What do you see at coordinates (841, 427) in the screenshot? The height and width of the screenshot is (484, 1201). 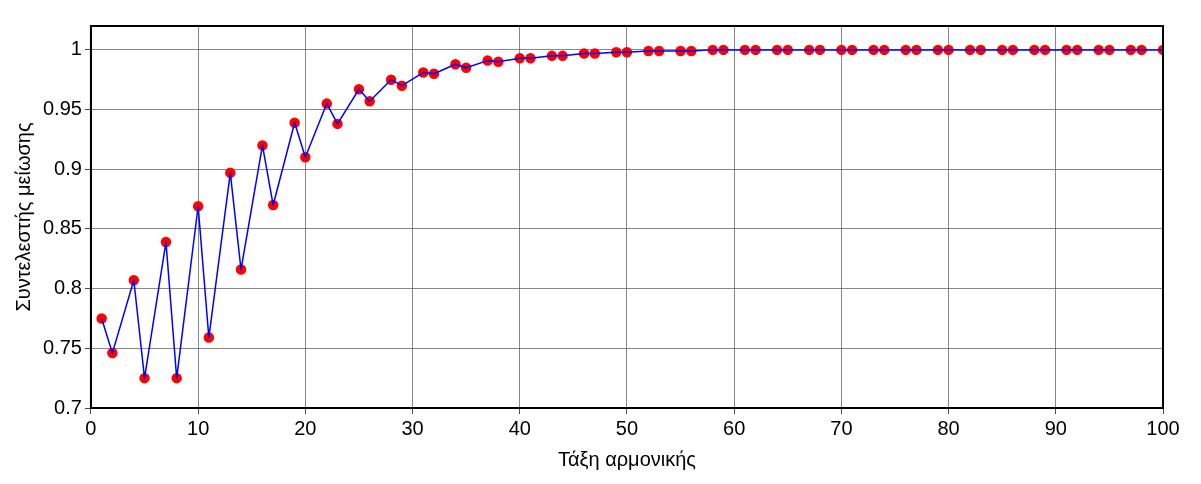 I see `x-tick-label: 70` at bounding box center [841, 427].